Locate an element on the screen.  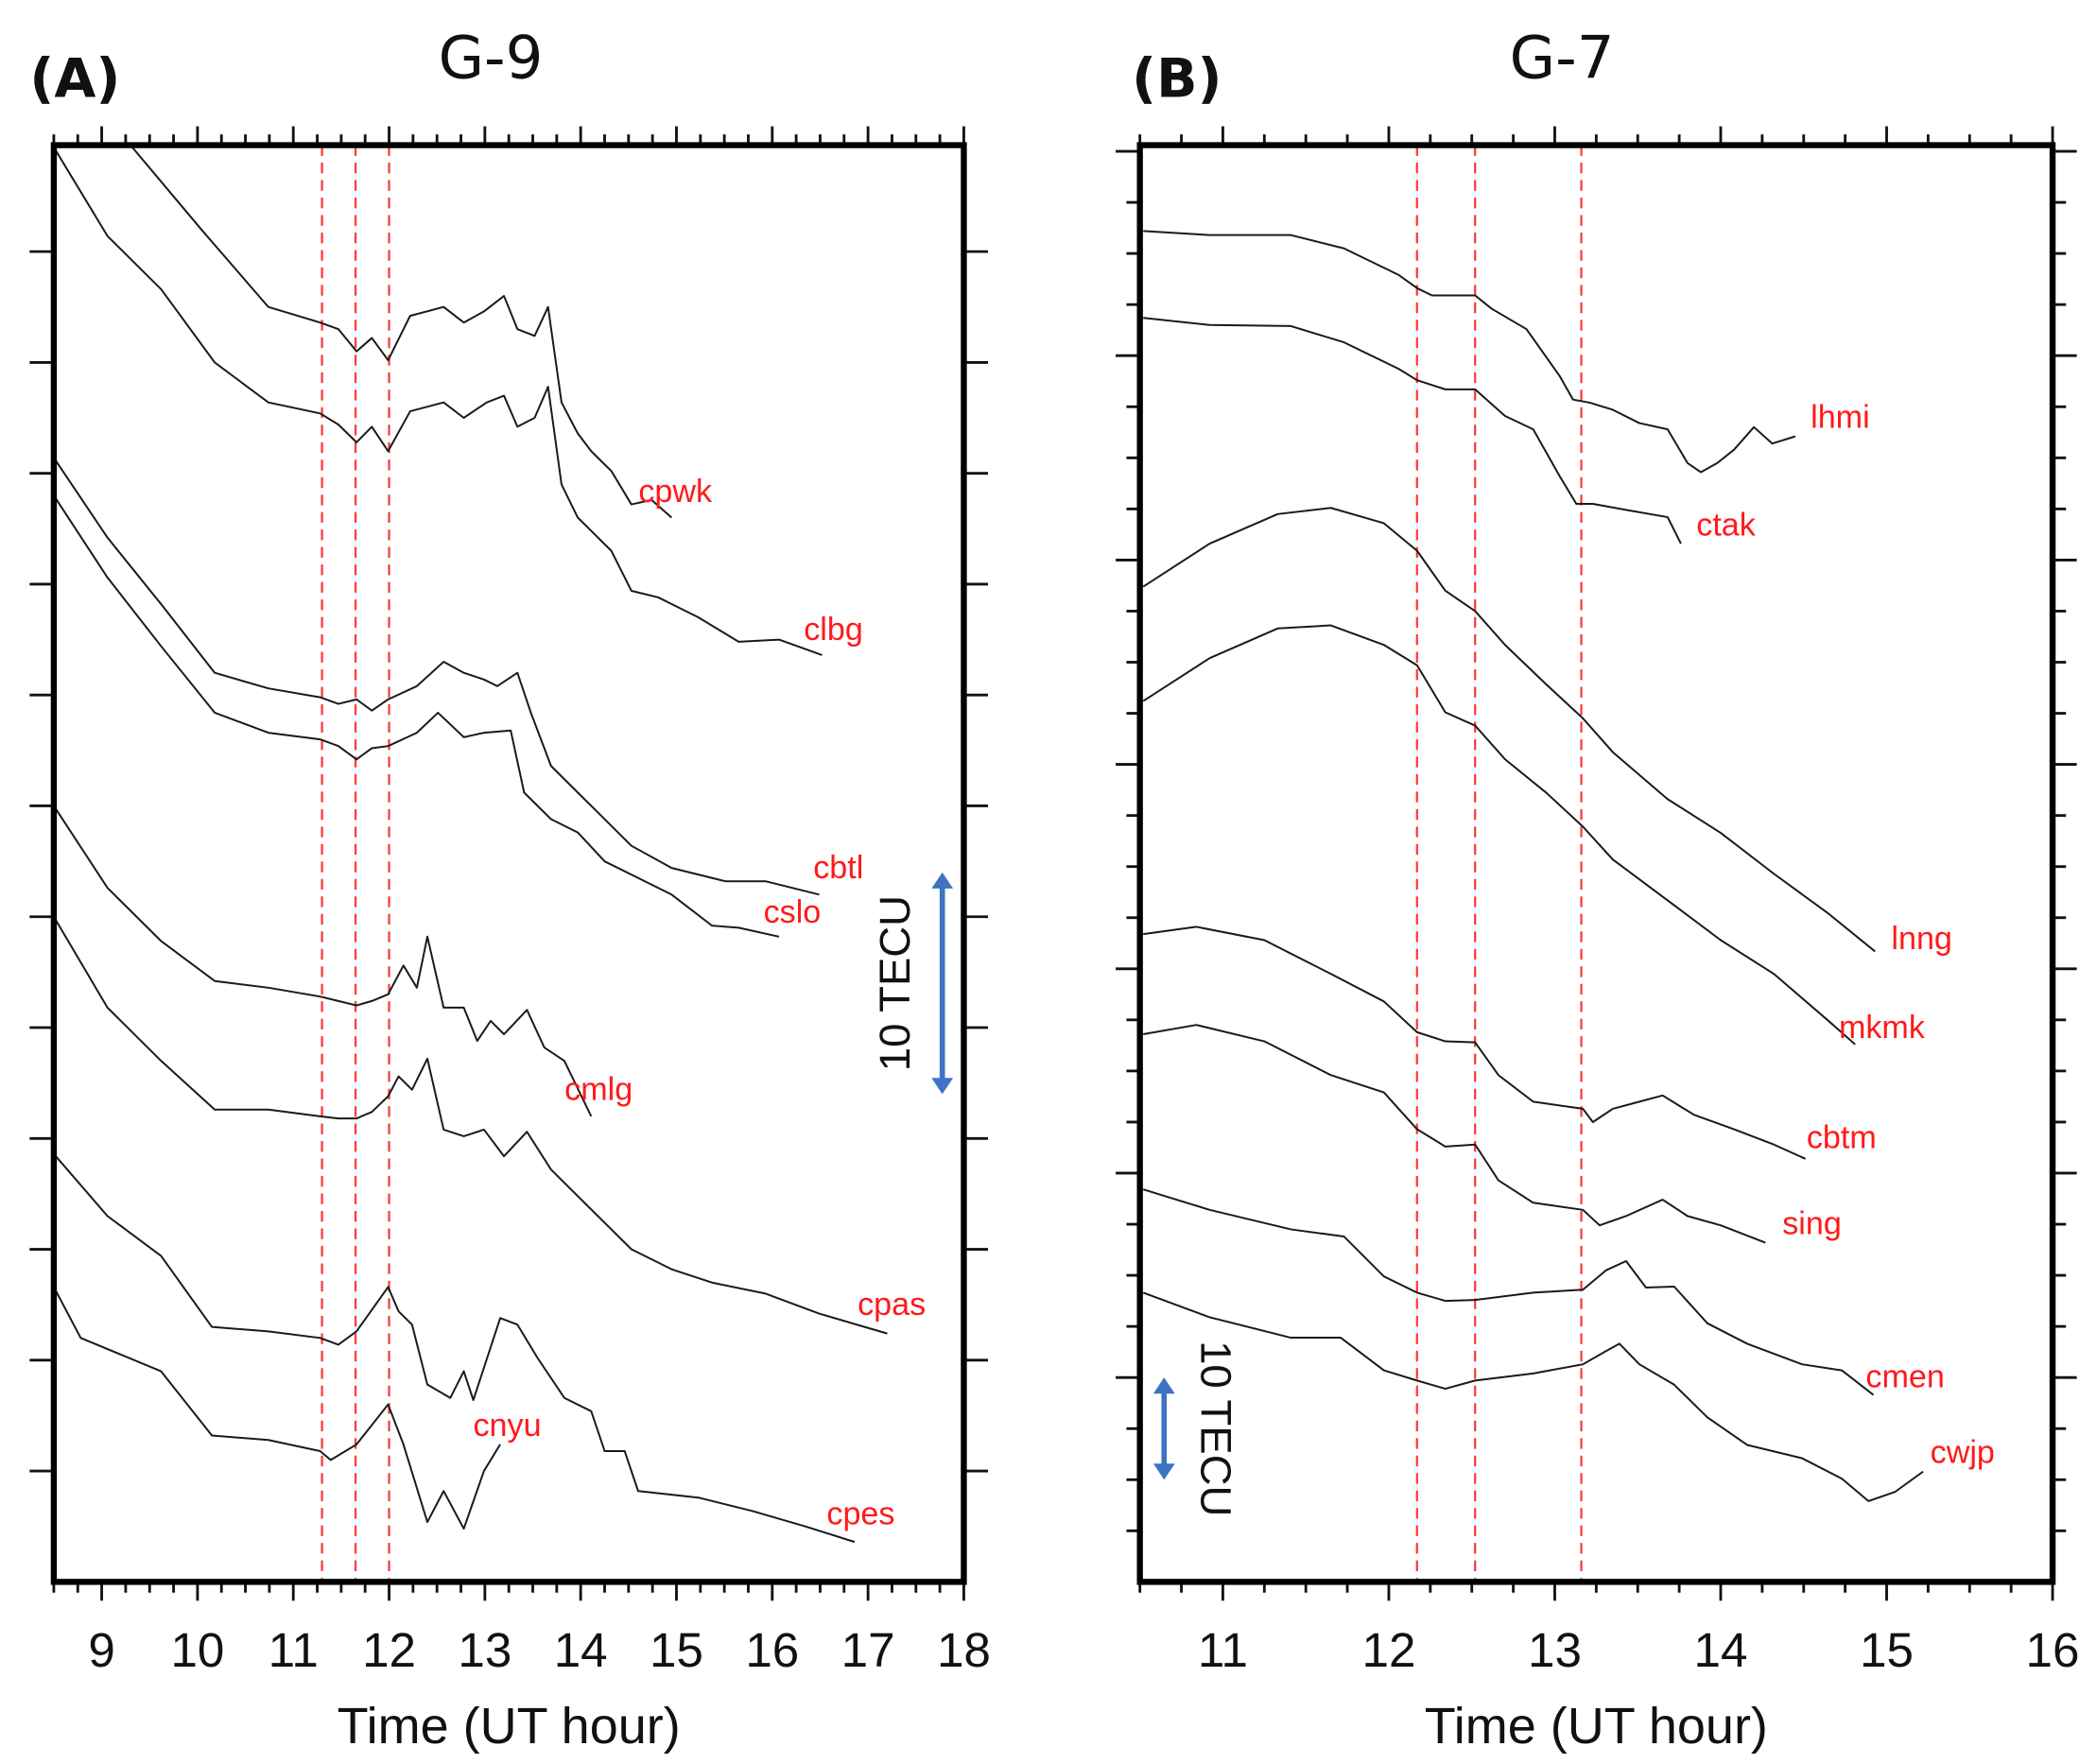
series-line-cmen is located at coordinates (1508, 1292).